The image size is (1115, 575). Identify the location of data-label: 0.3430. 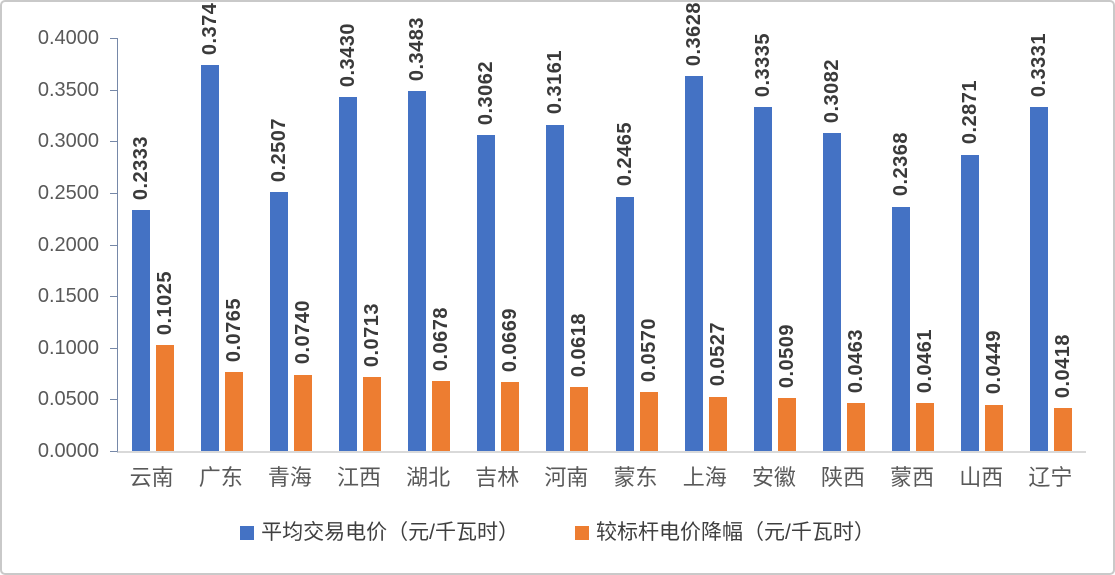
(347, 54).